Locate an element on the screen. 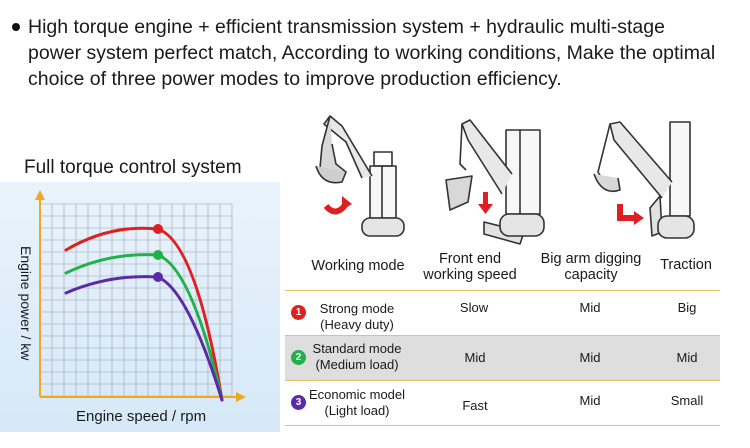  bullet-icon is located at coordinates (16, 27).